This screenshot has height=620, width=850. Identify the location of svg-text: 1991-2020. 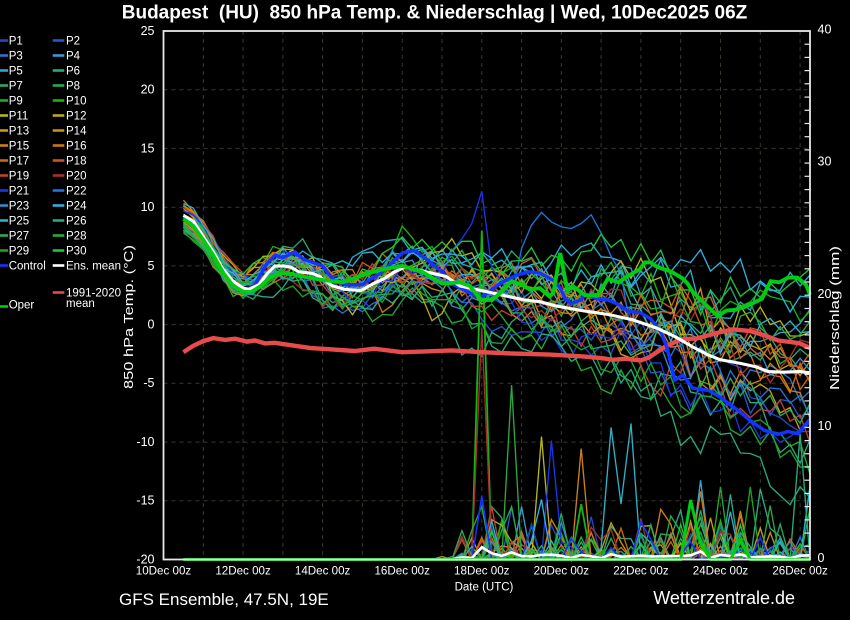
(93, 294).